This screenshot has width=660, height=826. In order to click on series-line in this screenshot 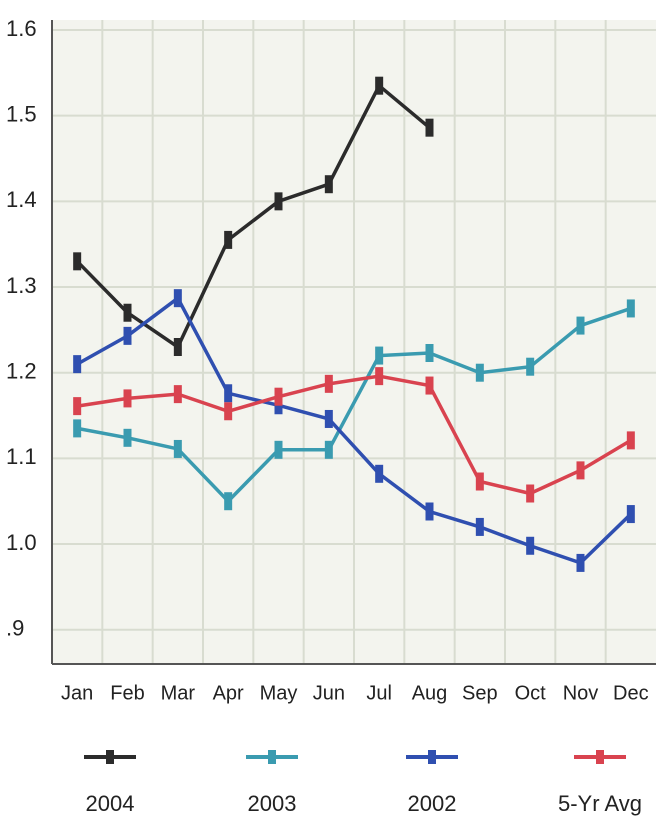, I will do `click(354, 435)`.